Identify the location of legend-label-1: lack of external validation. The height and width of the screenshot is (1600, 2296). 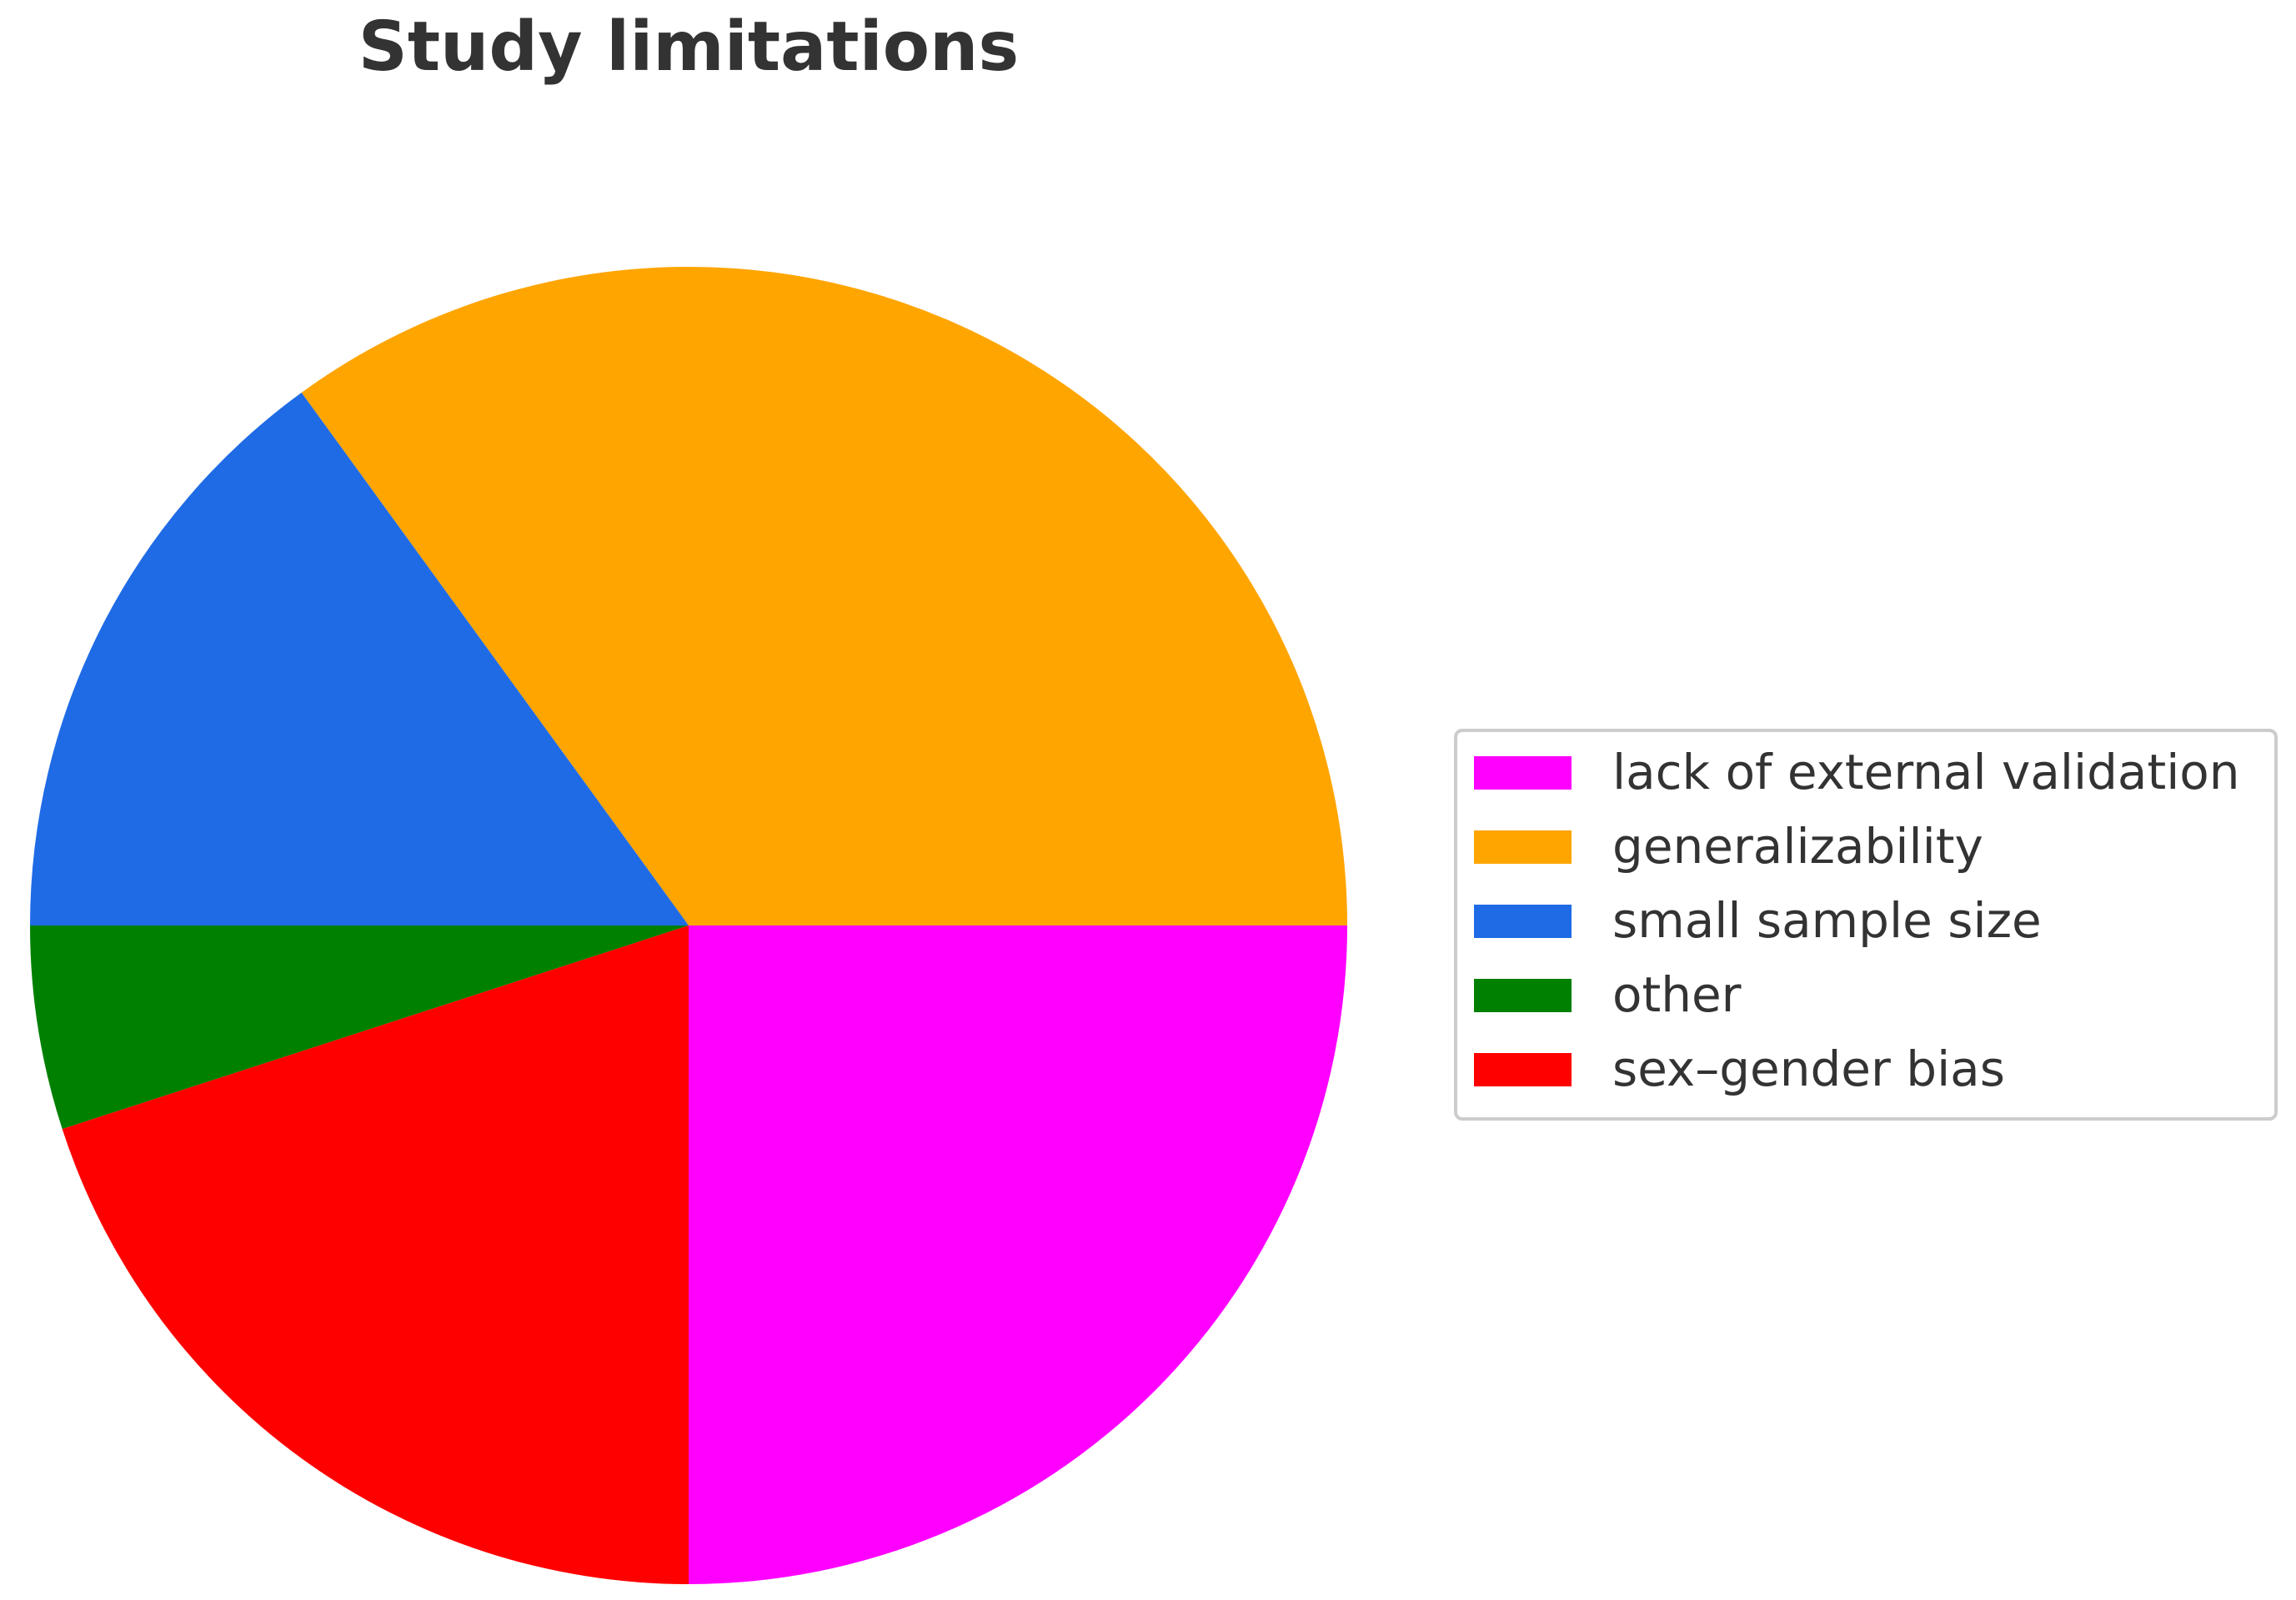
(1926, 772).